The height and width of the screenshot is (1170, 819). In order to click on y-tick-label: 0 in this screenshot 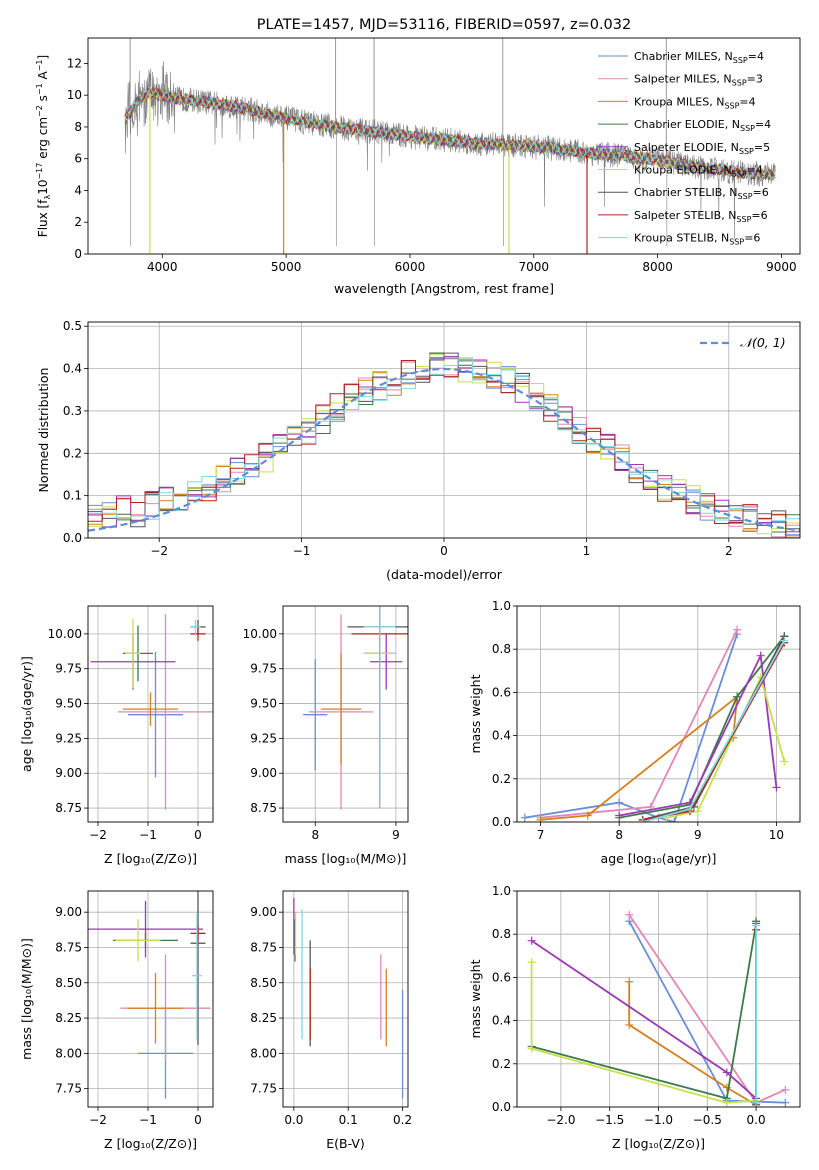, I will do `click(78, 254)`.